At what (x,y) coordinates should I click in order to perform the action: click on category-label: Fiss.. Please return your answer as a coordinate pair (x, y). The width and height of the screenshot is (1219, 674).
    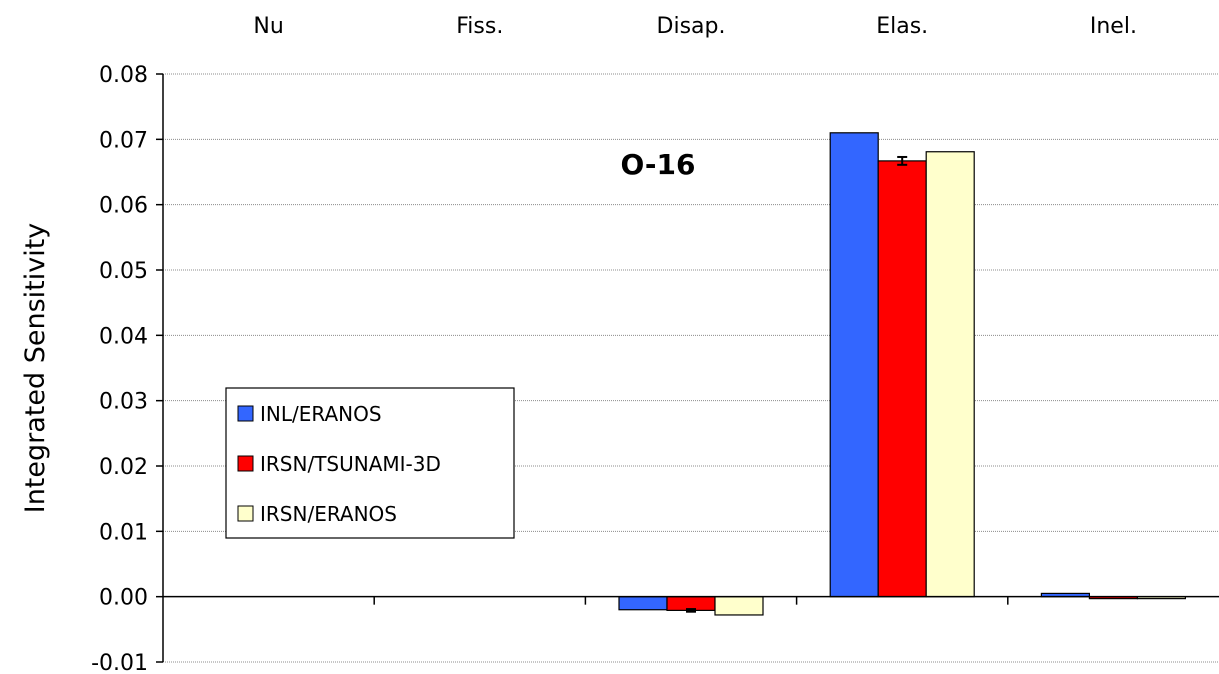
    Looking at the image, I should click on (479, 26).